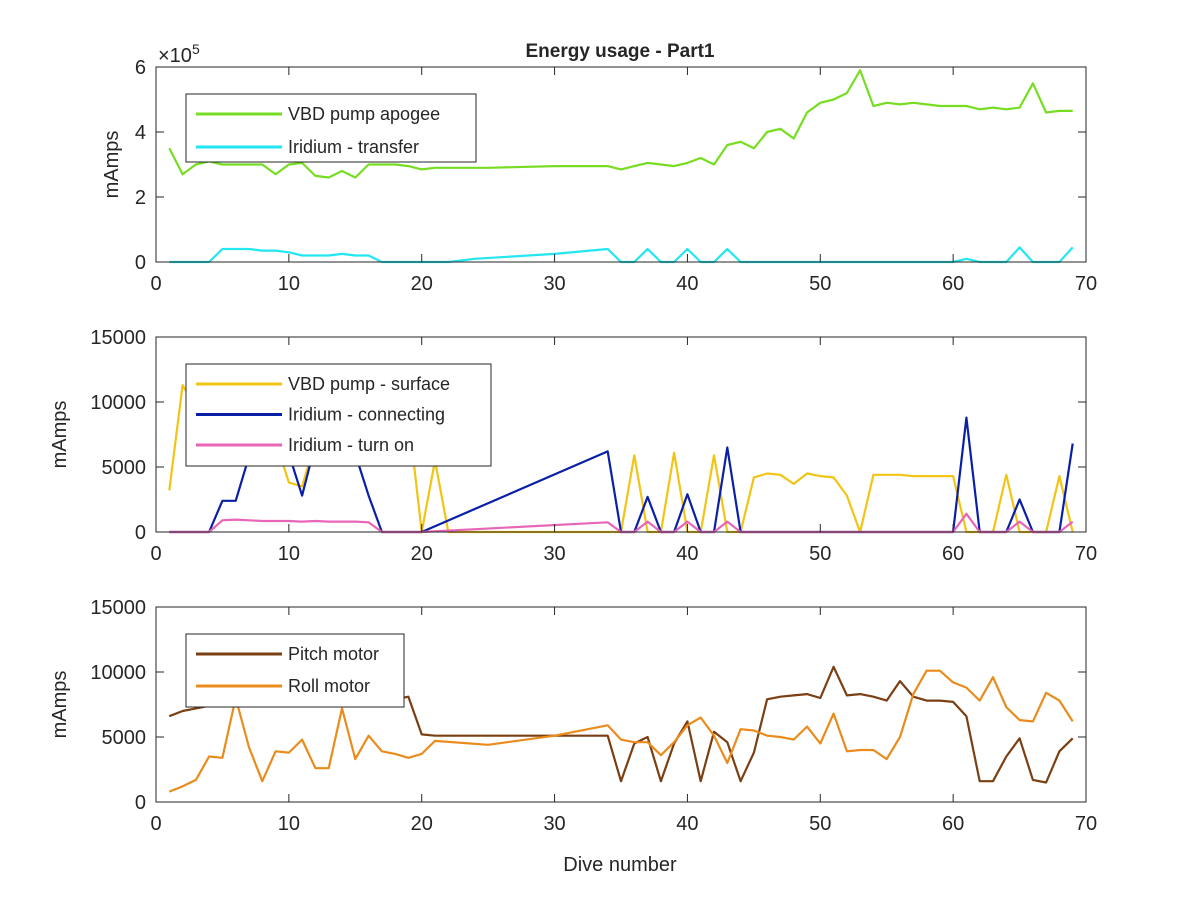  I want to click on series-line-roll-motor, so click(621, 731).